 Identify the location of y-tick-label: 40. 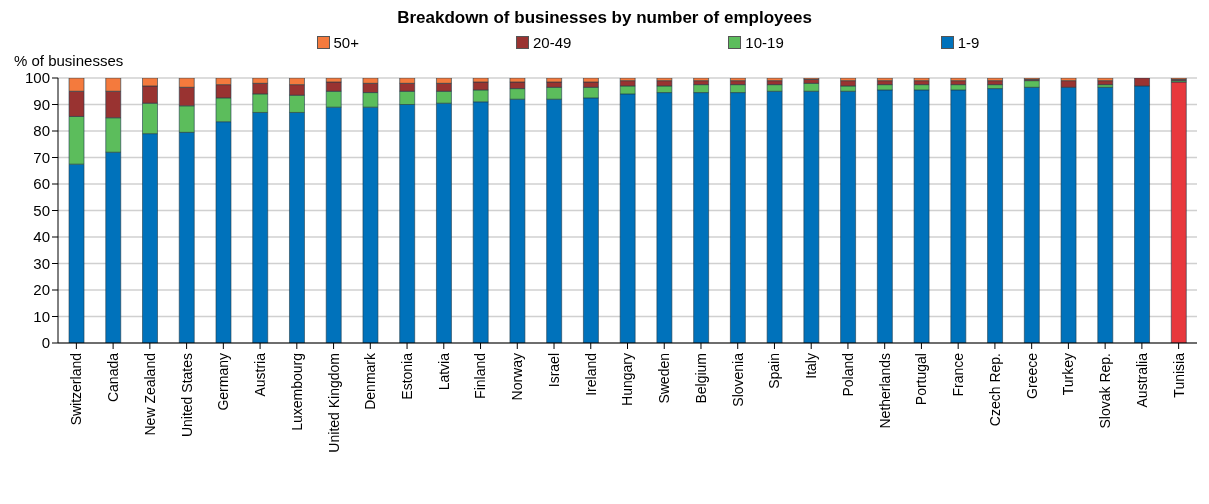
(41, 237).